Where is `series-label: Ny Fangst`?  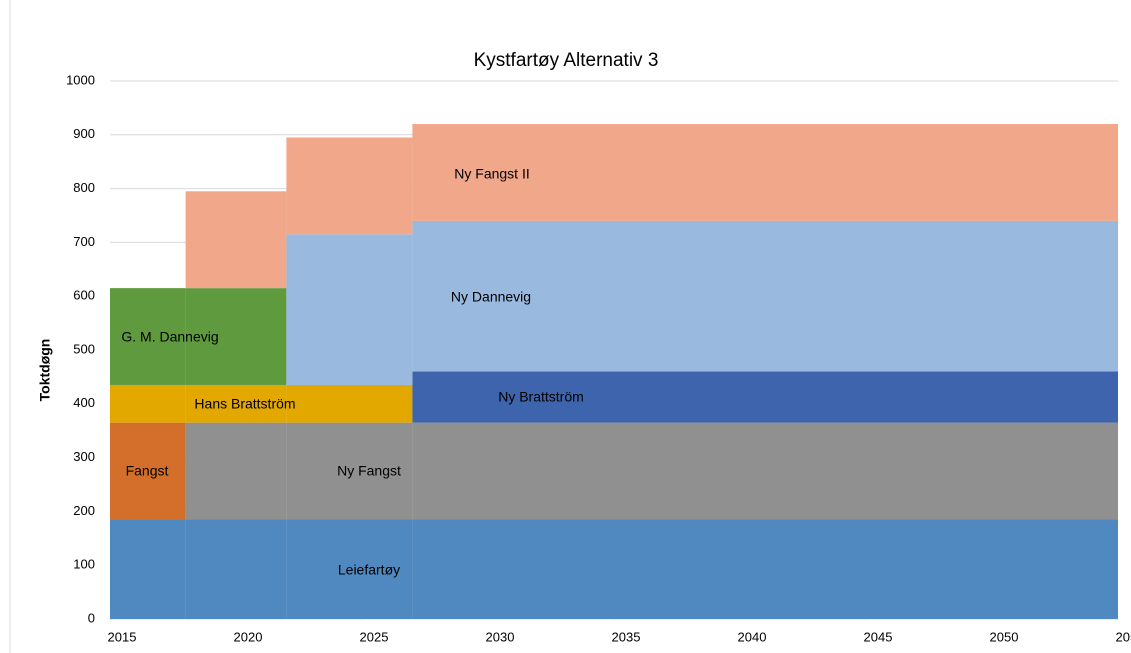
series-label: Ny Fangst is located at coordinates (369, 471).